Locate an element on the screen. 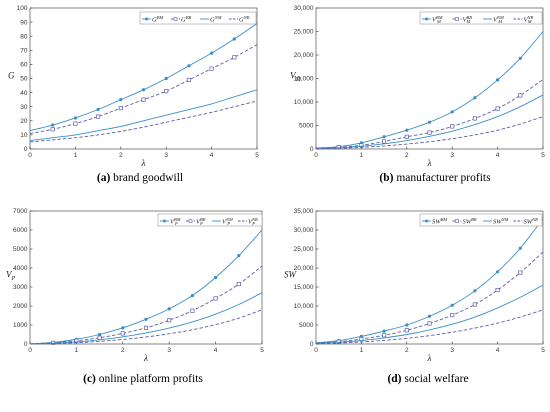  legend-label-2: VBR P is located at coordinates (201, 221).